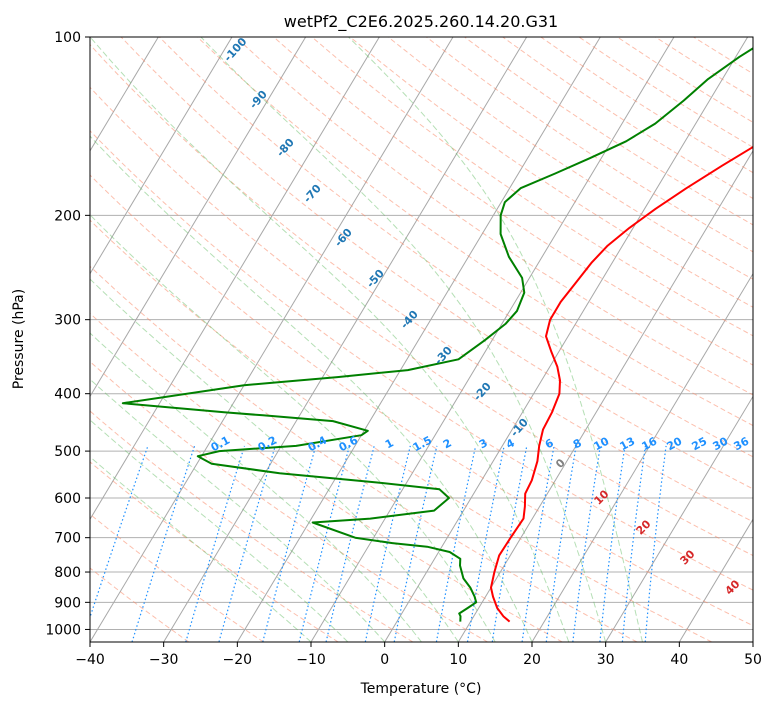  What do you see at coordinates (90, 660) in the screenshot?
I see `x-tick-label: −40` at bounding box center [90, 660].